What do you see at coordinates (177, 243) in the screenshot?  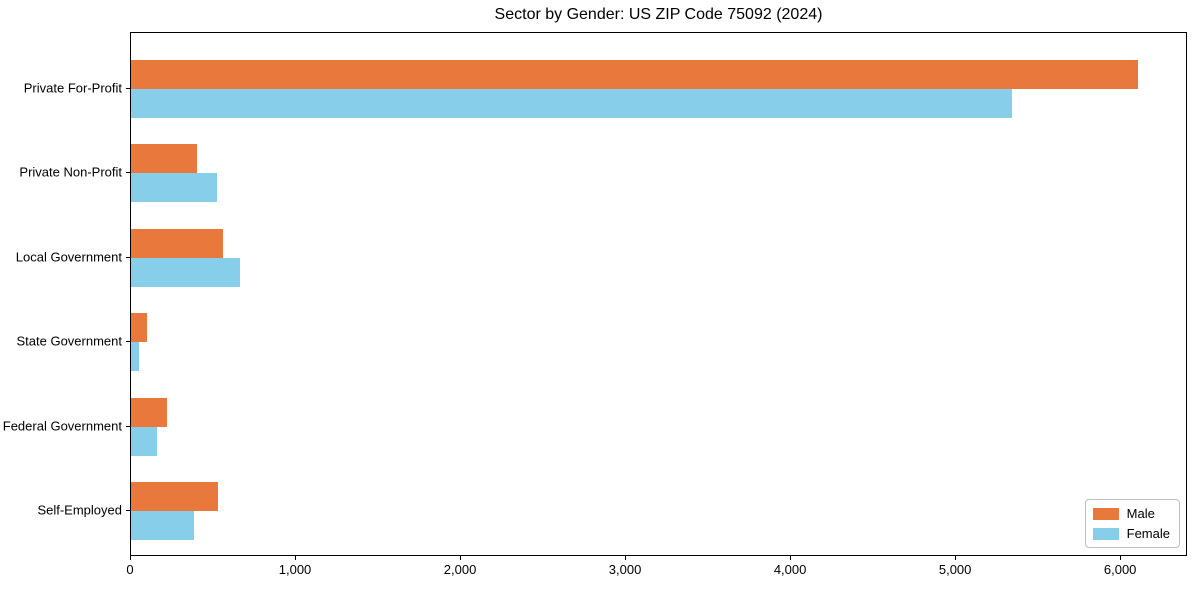 I see `bar-male-local-government` at bounding box center [177, 243].